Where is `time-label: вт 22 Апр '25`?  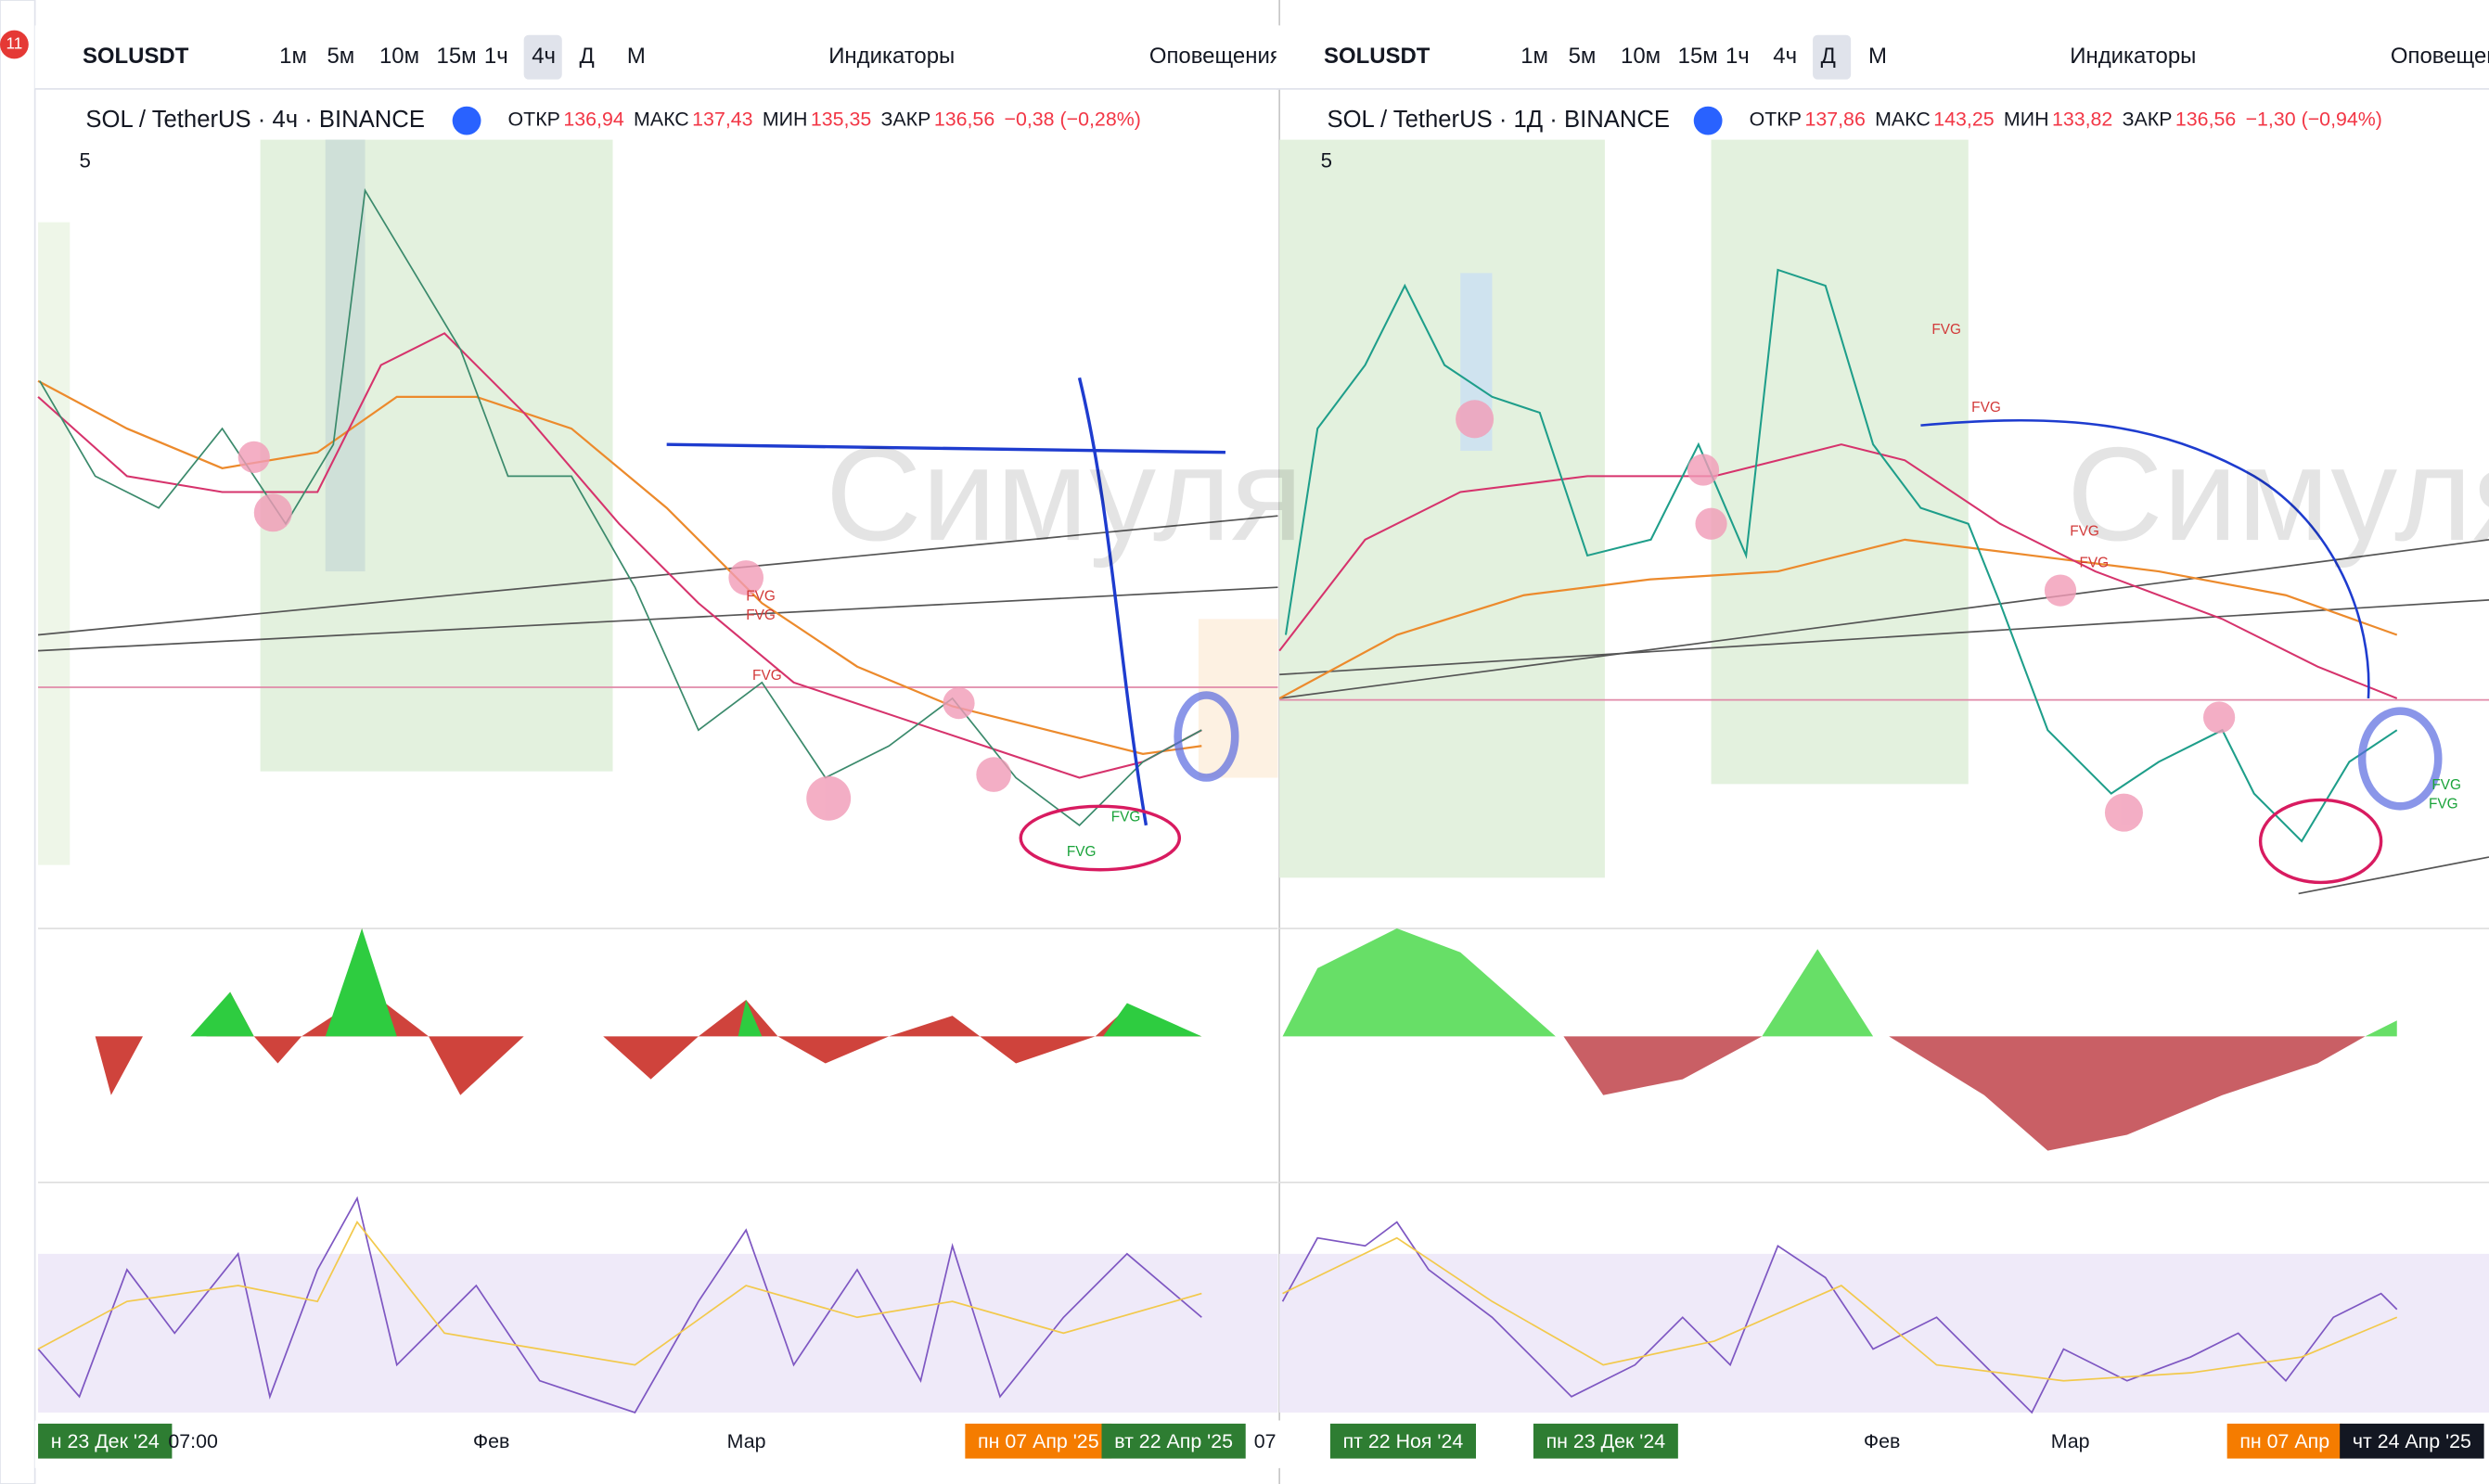
time-label: вт 22 Апр '25 is located at coordinates (1173, 1441).